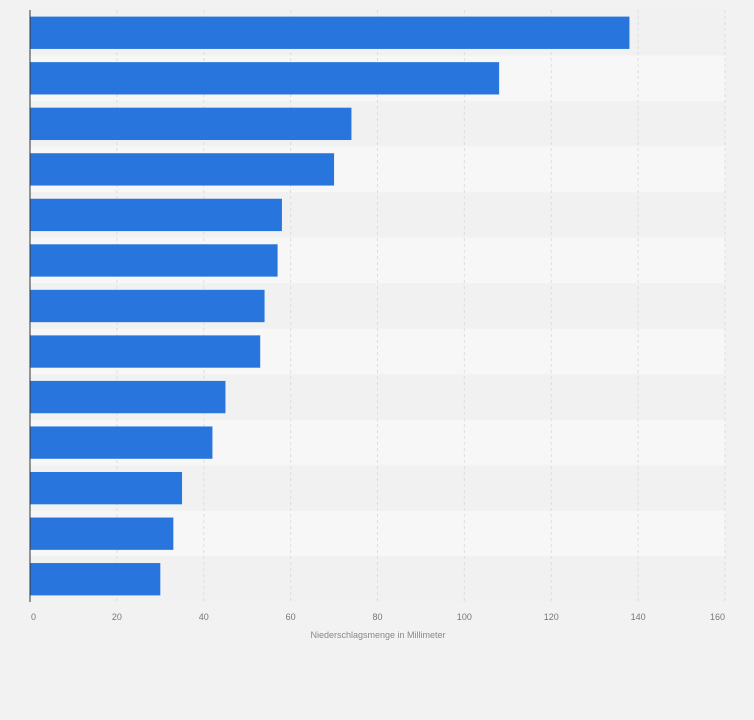  Describe the element at coordinates (33, 617) in the screenshot. I see `x-tick-label: 0` at that location.